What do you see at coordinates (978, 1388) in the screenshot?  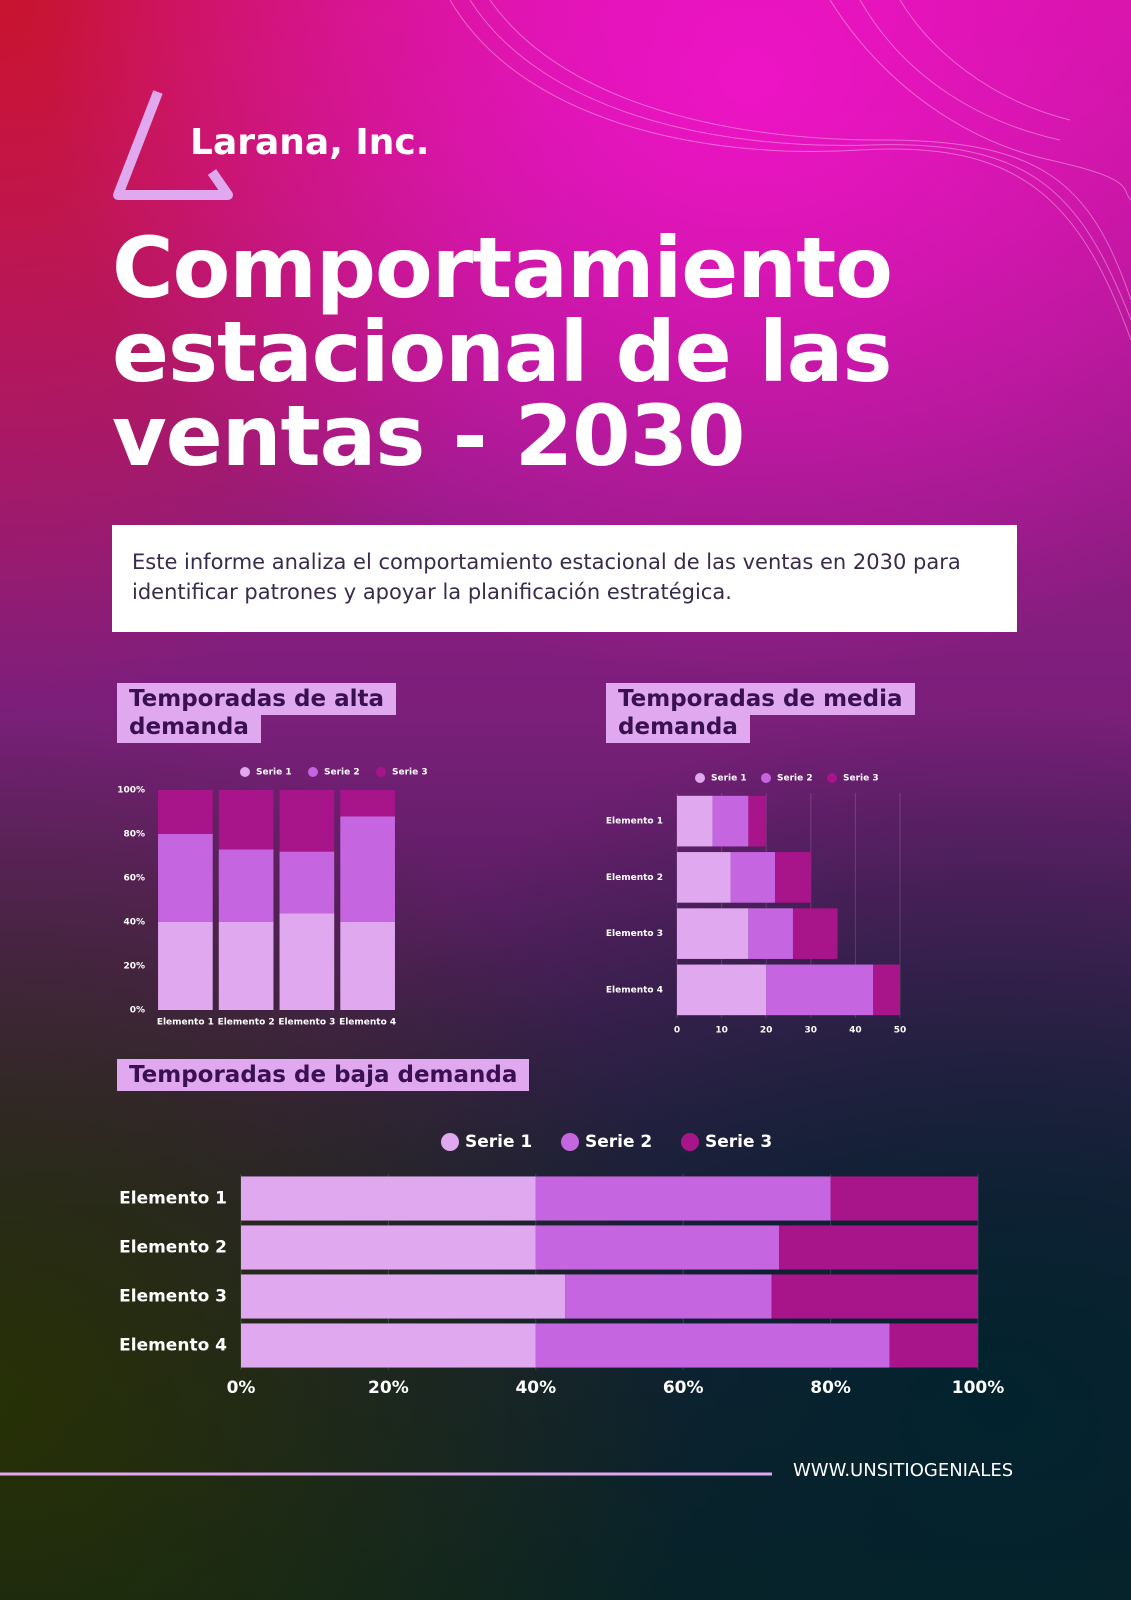 I see `x-tick-label: 100%` at bounding box center [978, 1388].